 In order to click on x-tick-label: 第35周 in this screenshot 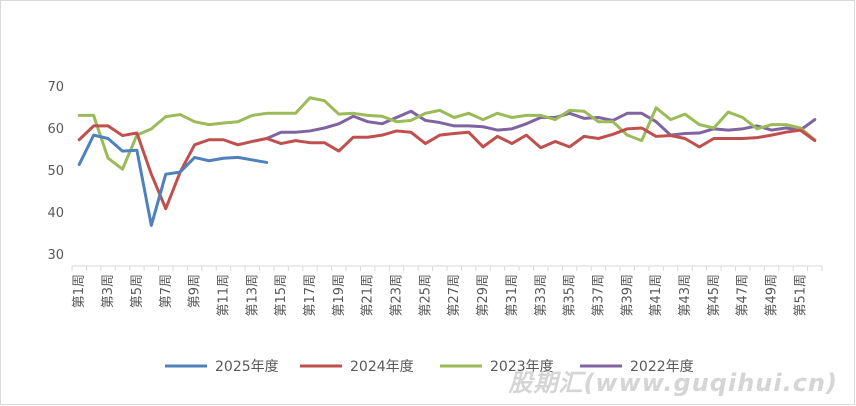, I will do `click(570, 295)`.